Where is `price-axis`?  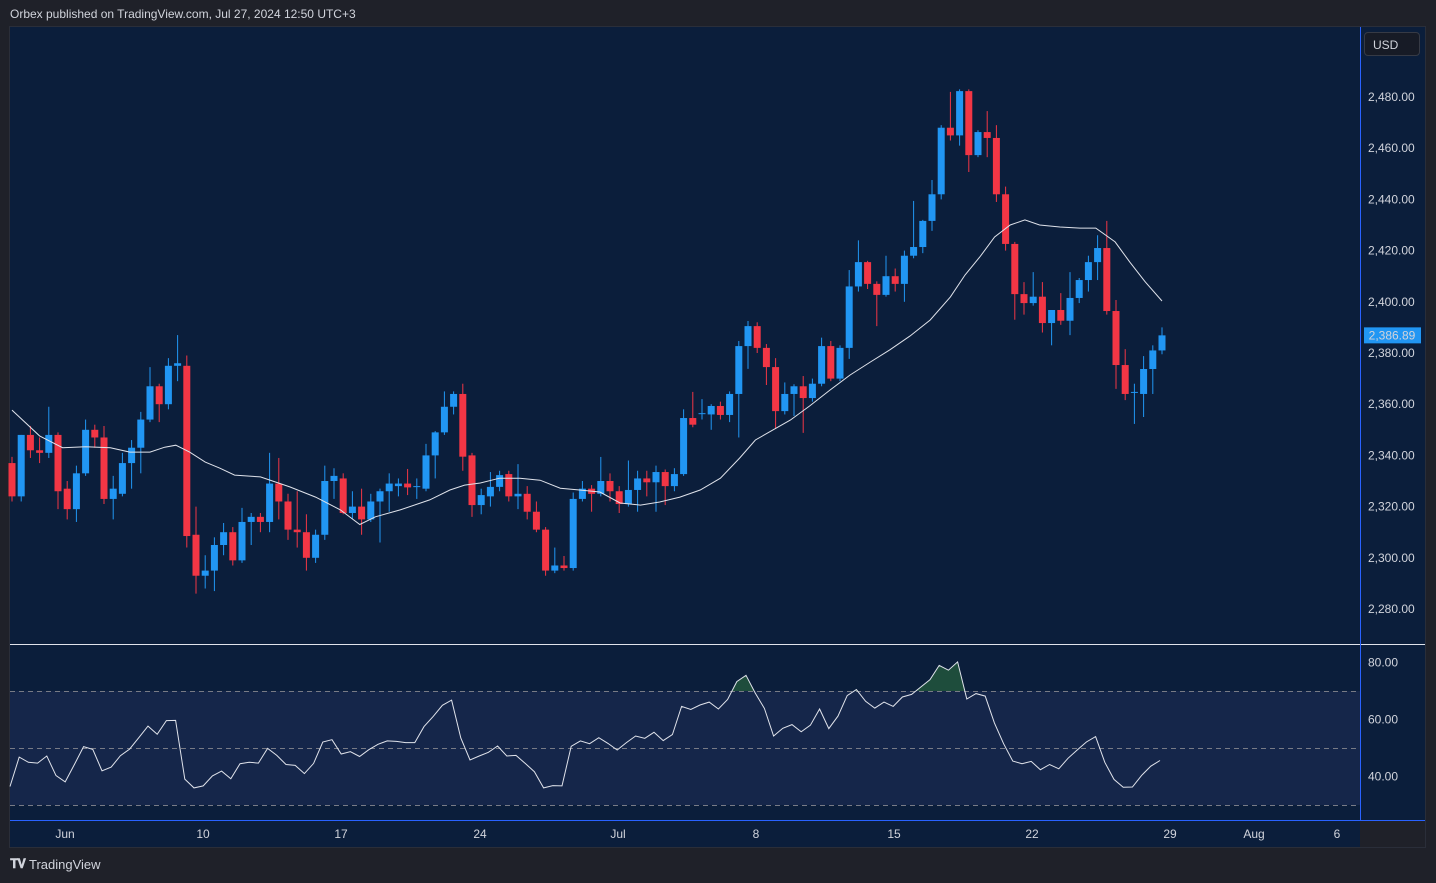
price-axis is located at coordinates (1393, 423).